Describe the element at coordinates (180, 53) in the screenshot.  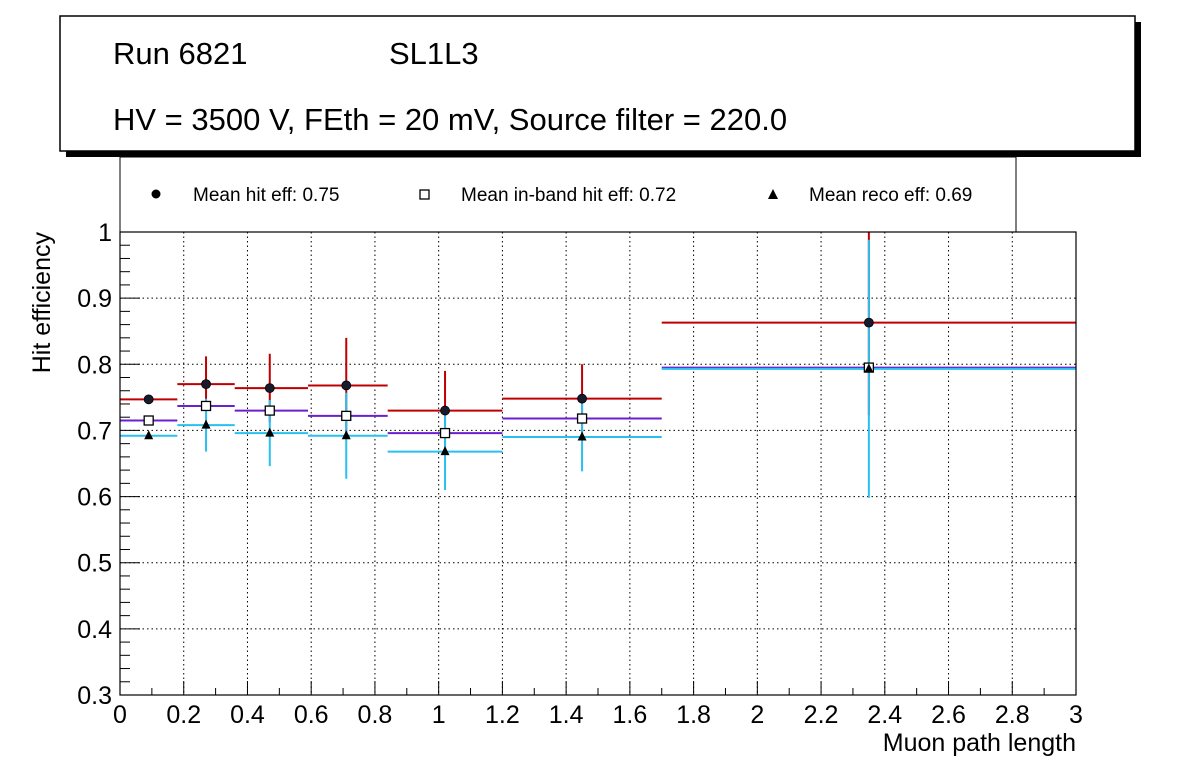
I see `run-label: Run 6821` at that location.